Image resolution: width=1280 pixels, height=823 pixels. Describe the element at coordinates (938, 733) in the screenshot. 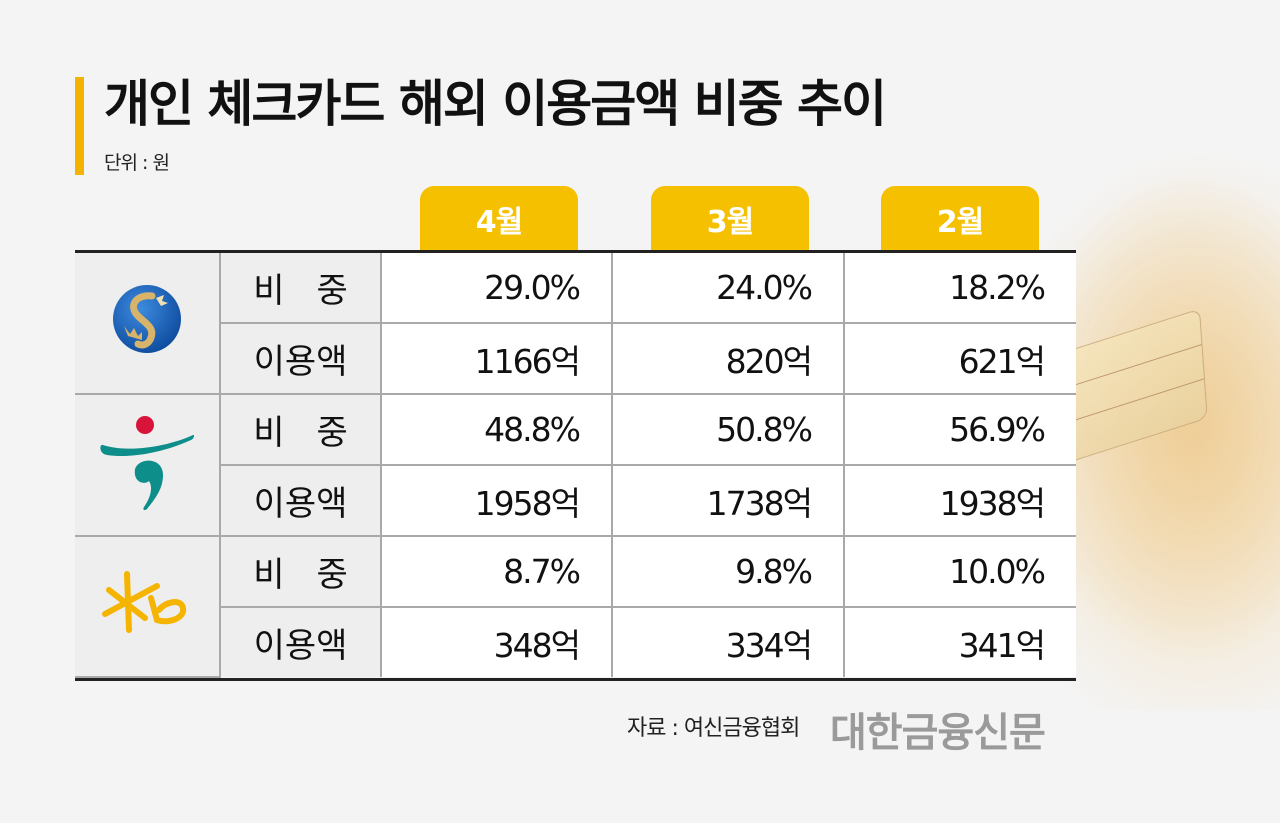

I see `publisher-logo: 대한금융신문` at that location.